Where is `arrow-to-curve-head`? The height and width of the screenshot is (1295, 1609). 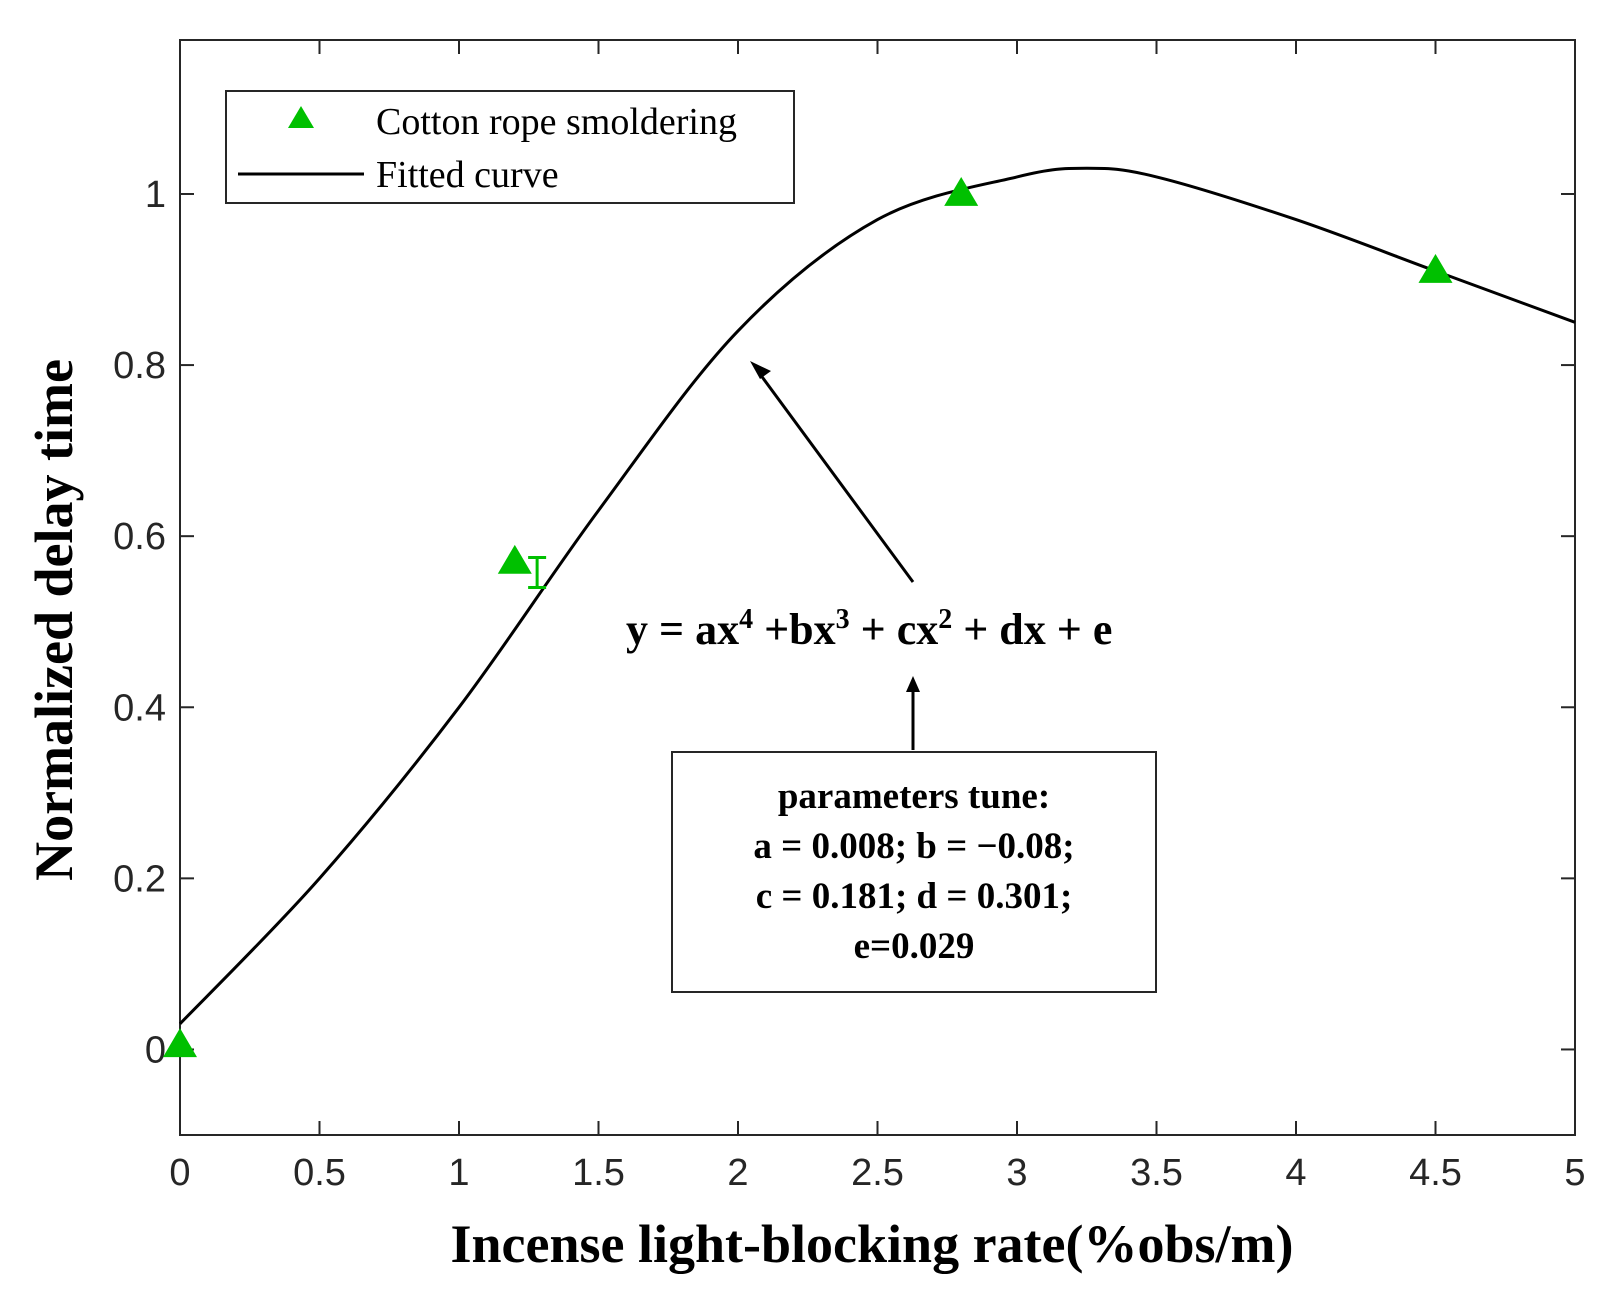
arrow-to-curve-head is located at coordinates (760, 370).